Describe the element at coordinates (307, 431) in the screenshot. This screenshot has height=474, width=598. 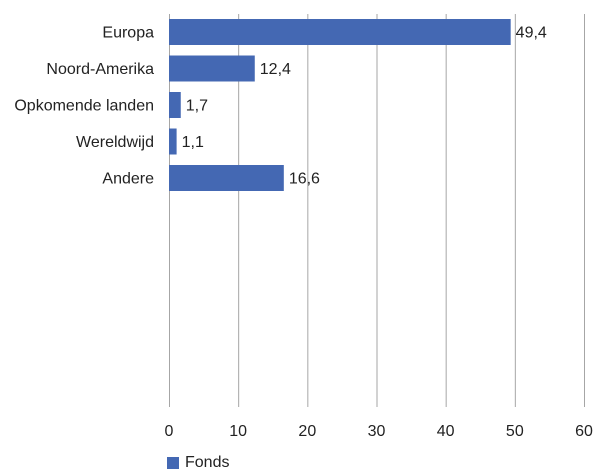
I see `x-tick-label-20: 20` at that location.